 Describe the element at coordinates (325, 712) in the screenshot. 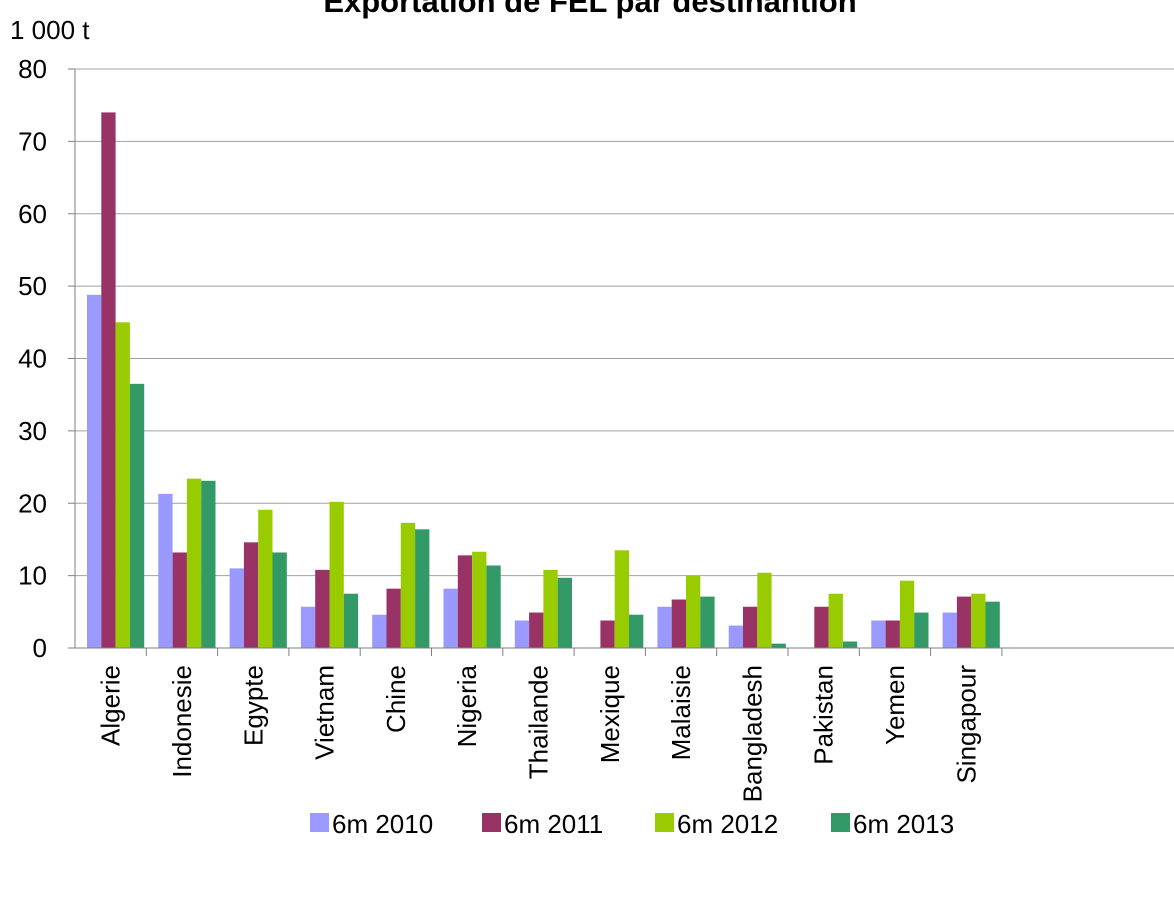

I see `x-category-label: Vietnam` at that location.